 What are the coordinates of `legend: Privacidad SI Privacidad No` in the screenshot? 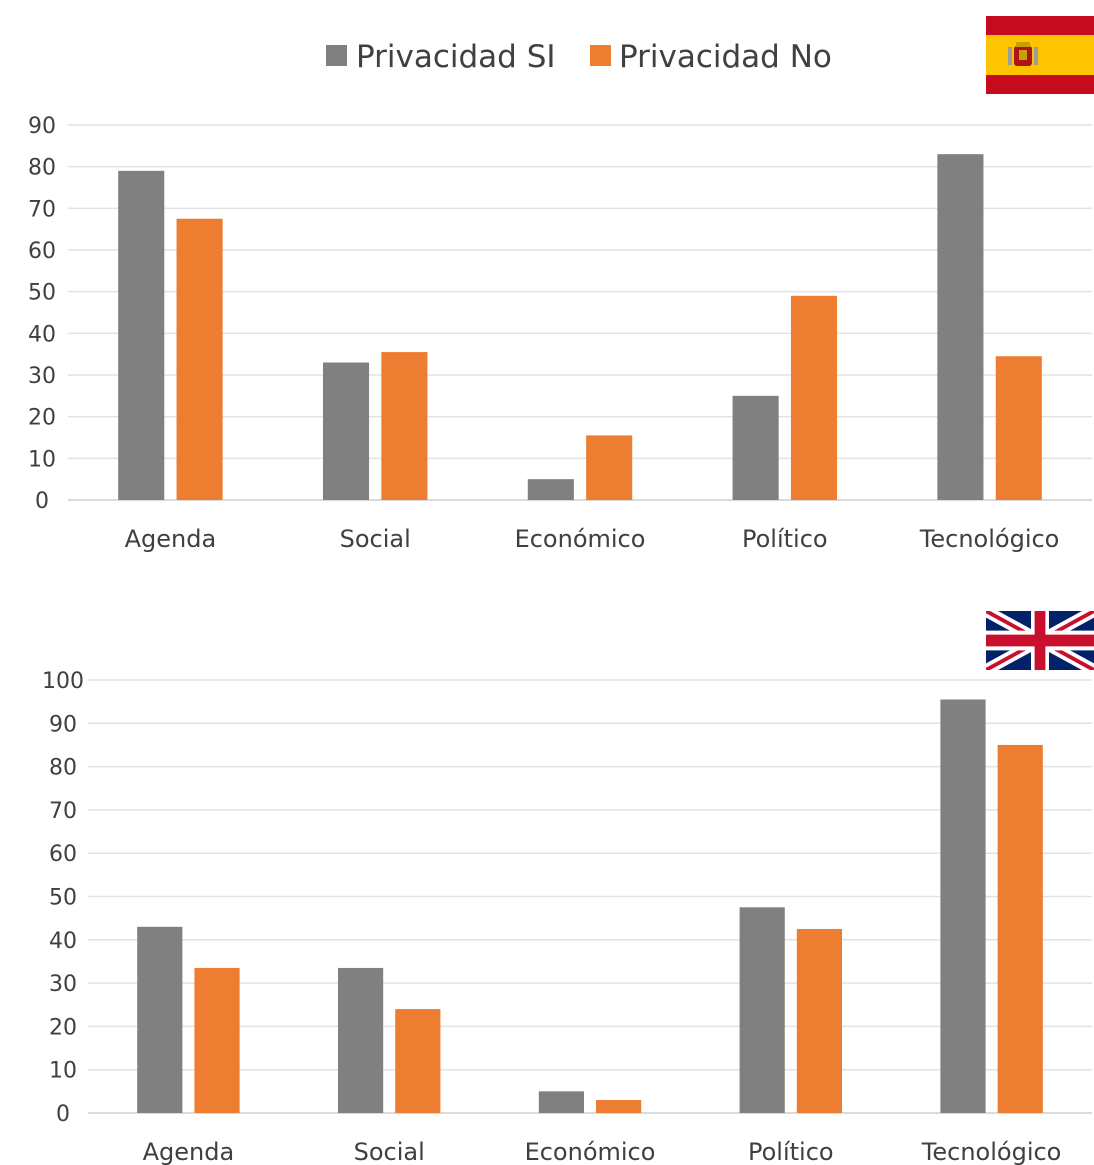 It's located at (579, 57).